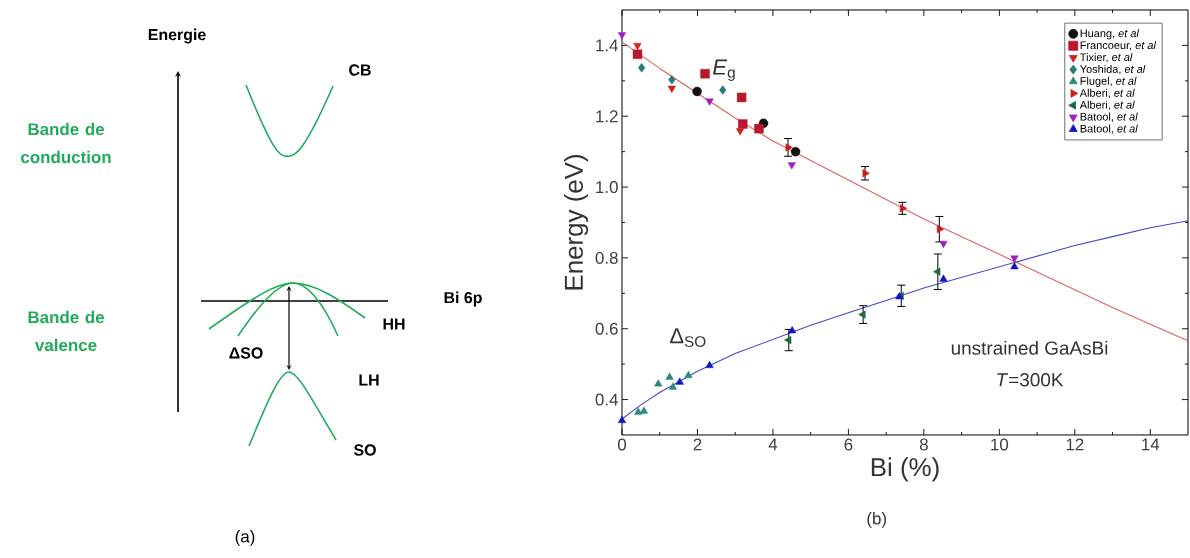 The image size is (1190, 558). I want to click on y-tick-label: 0.6, so click(606, 328).